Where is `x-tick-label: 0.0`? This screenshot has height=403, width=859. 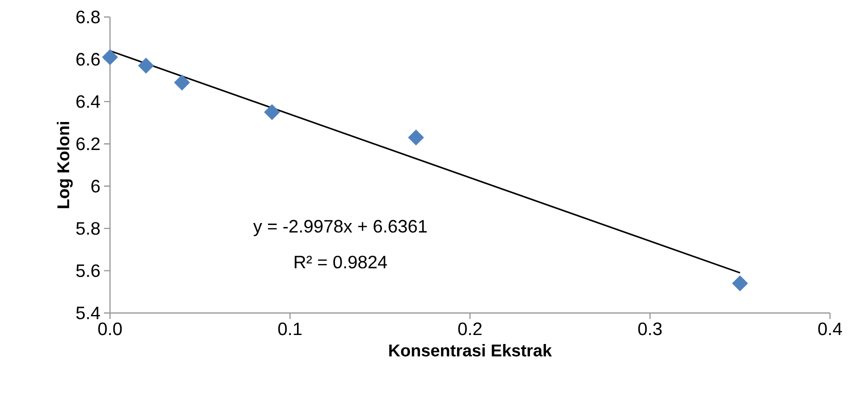 x-tick-label: 0.0 is located at coordinates (110, 329).